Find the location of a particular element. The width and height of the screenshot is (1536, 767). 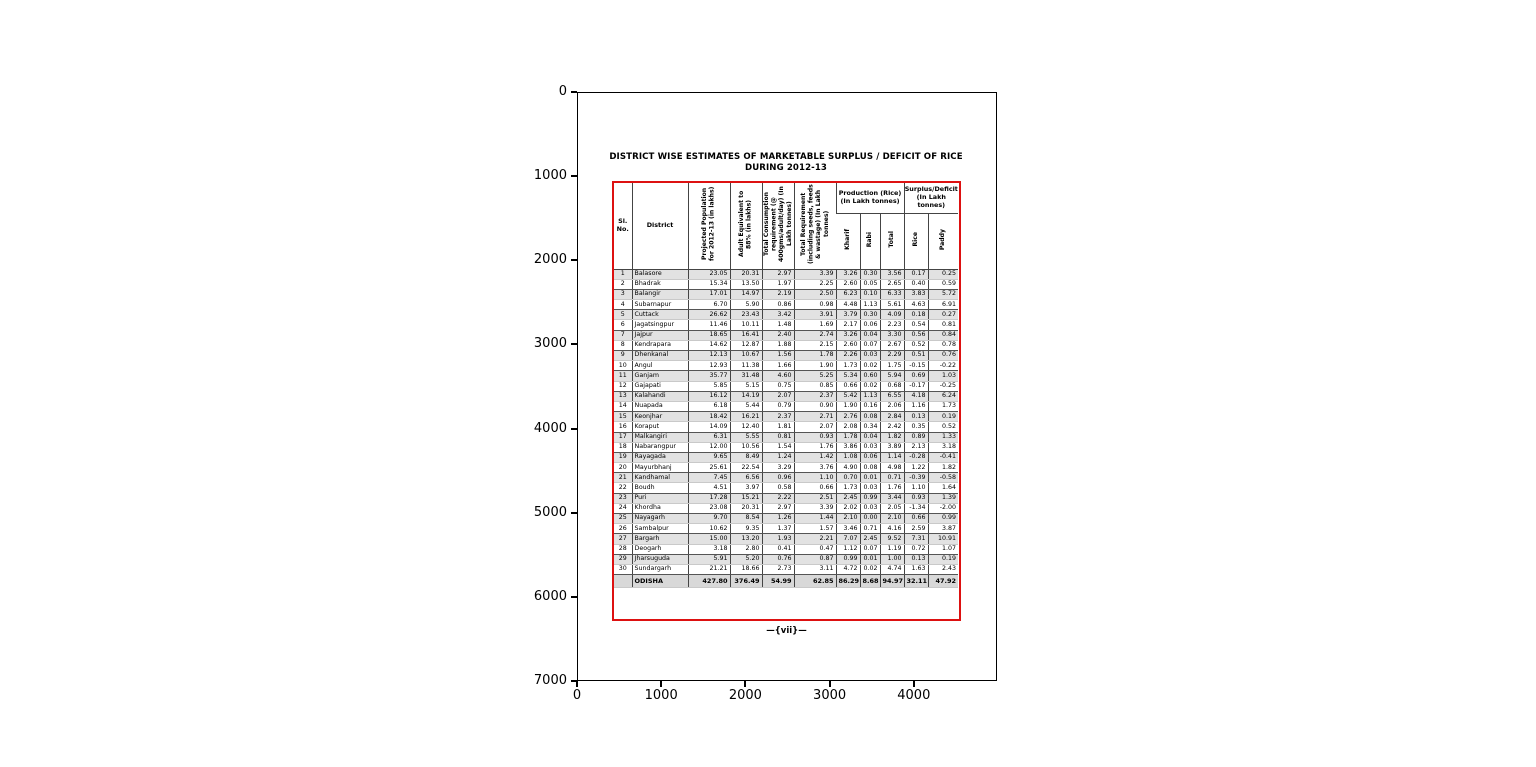

value-cell: 1.08 is located at coordinates (847, 458).